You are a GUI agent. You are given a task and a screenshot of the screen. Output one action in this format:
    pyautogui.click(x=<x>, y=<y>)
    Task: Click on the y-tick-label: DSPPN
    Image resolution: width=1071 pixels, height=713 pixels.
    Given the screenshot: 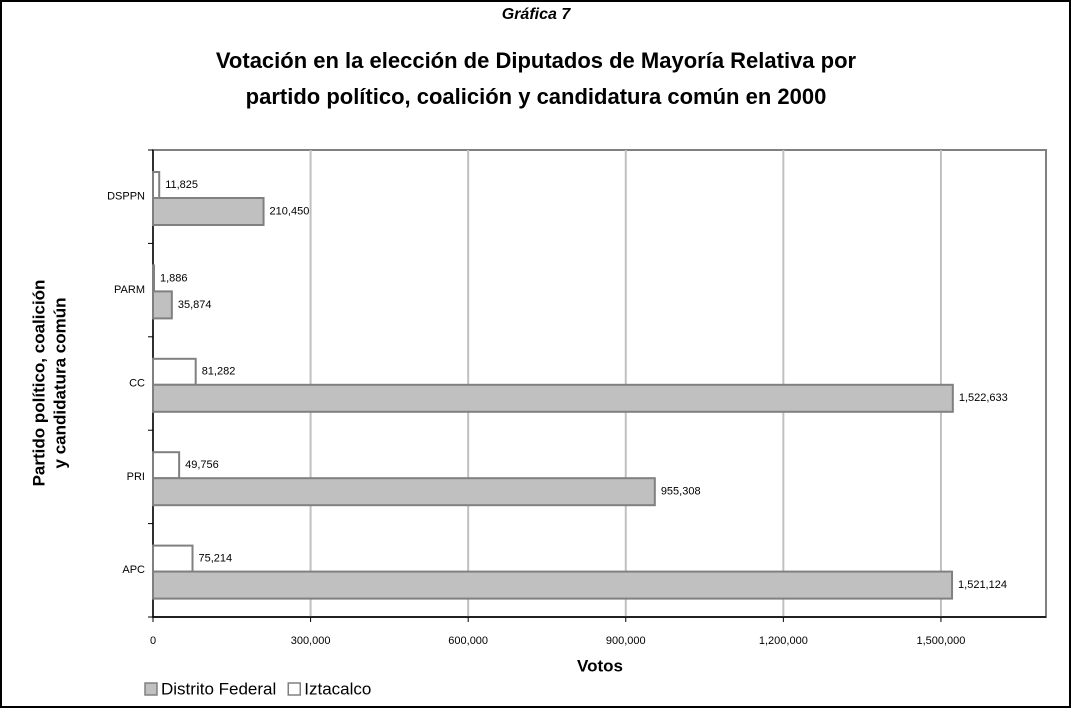 What is the action you would take?
    pyautogui.click(x=126, y=197)
    